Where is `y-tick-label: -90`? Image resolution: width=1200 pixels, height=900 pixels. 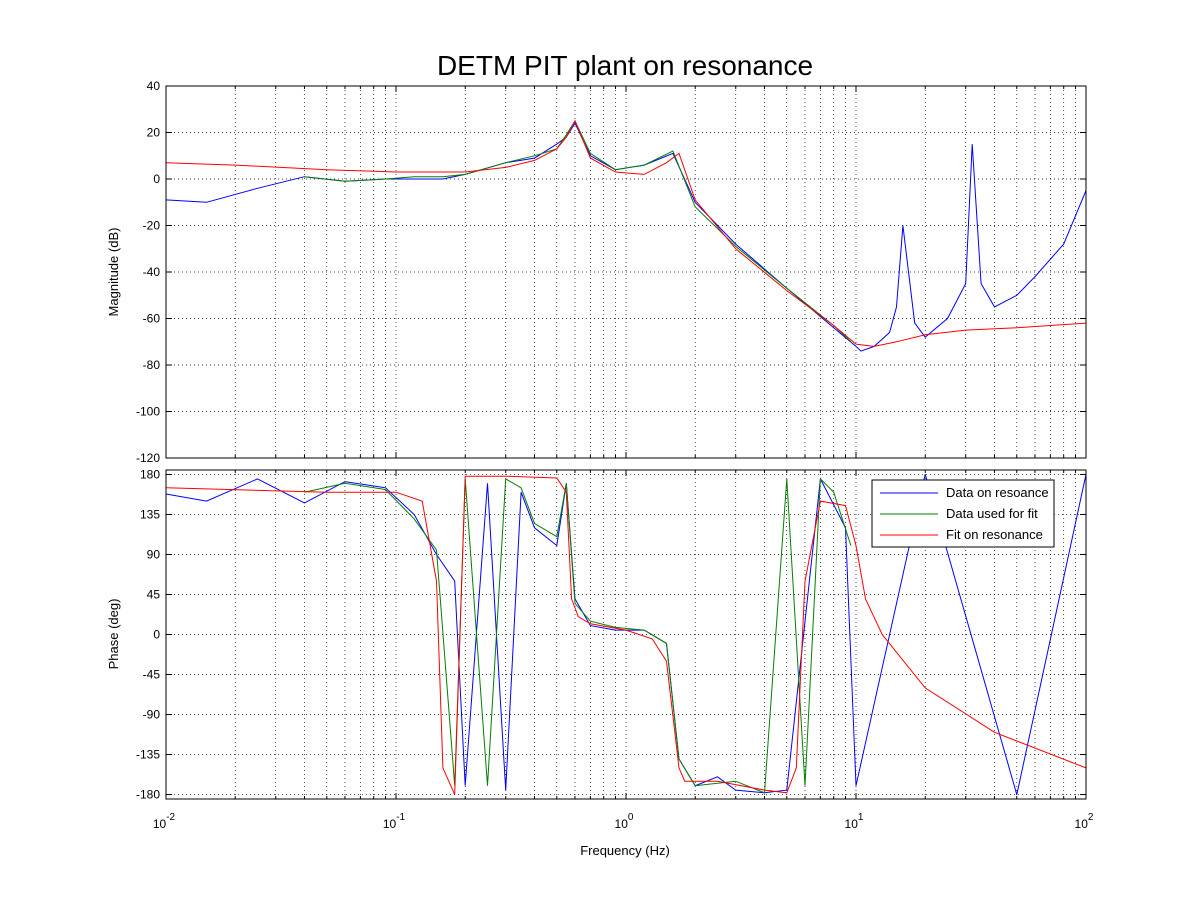 y-tick-label: -90 is located at coordinates (152, 715).